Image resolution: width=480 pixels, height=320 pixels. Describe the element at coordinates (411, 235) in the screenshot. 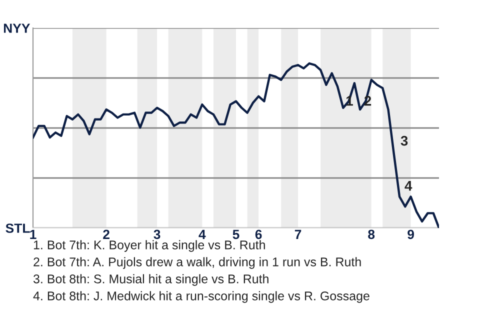

I see `x-tick-label: 9` at that location.